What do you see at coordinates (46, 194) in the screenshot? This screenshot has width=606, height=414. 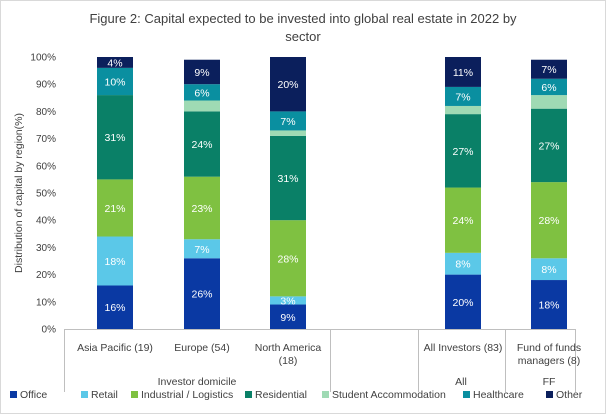 I see `y-tick-label: 50%` at bounding box center [46, 194].